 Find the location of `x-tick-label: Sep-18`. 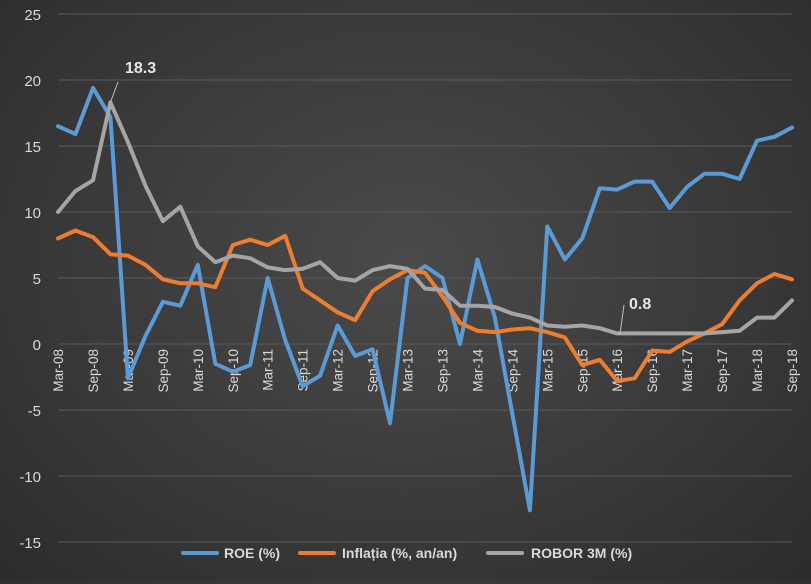

x-tick-label: Sep-18 is located at coordinates (792, 371).